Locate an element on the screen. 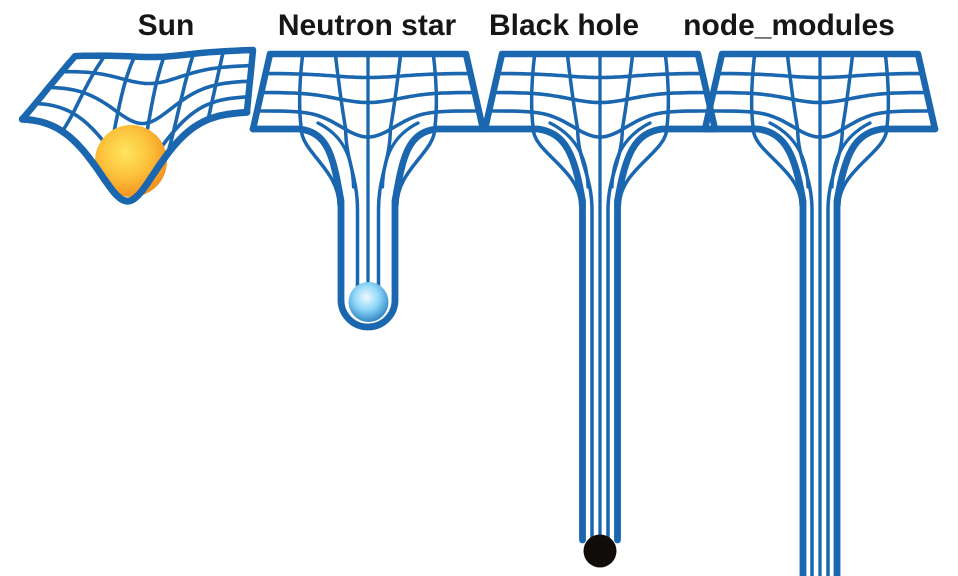 Image resolution: width=958 pixels, height=576 pixels. black-hole-dot is located at coordinates (600, 551).